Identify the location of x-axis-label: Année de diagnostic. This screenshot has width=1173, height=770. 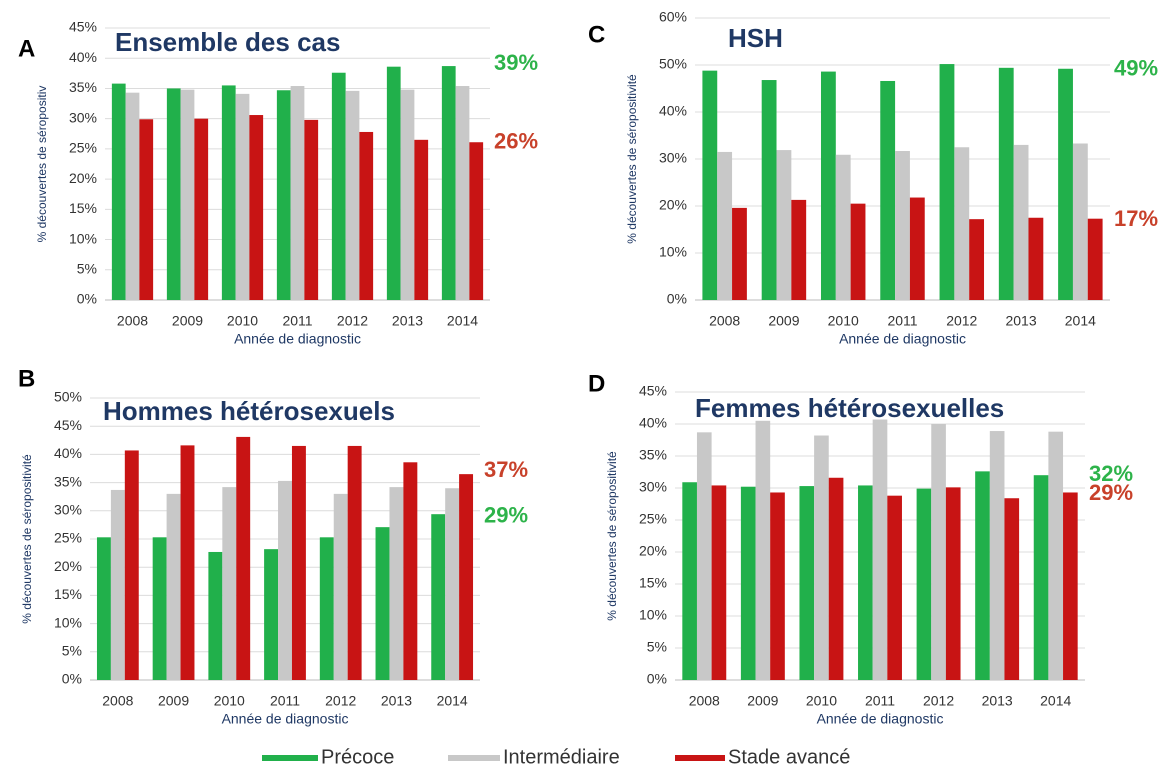
(902, 339).